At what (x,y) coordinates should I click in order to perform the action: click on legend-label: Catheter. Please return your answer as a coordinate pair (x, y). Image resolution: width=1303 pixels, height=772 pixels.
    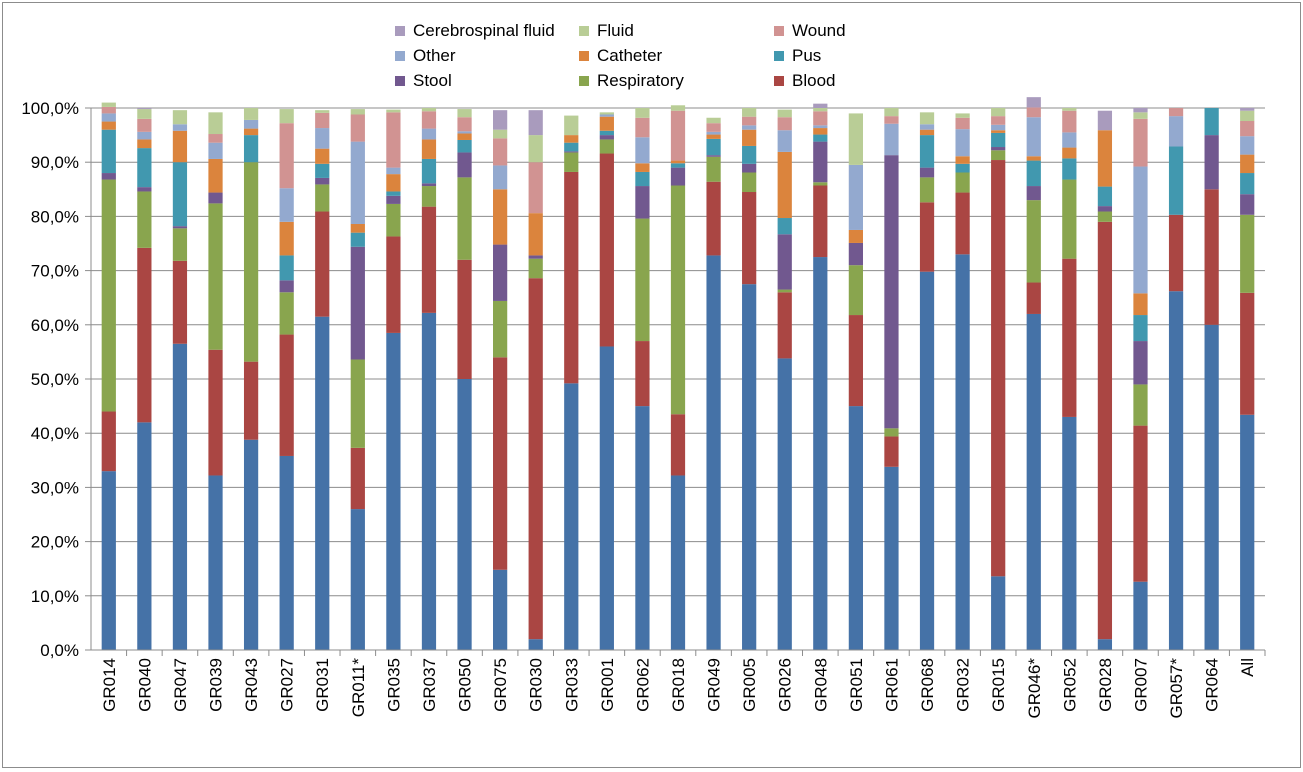
    Looking at the image, I should click on (630, 55).